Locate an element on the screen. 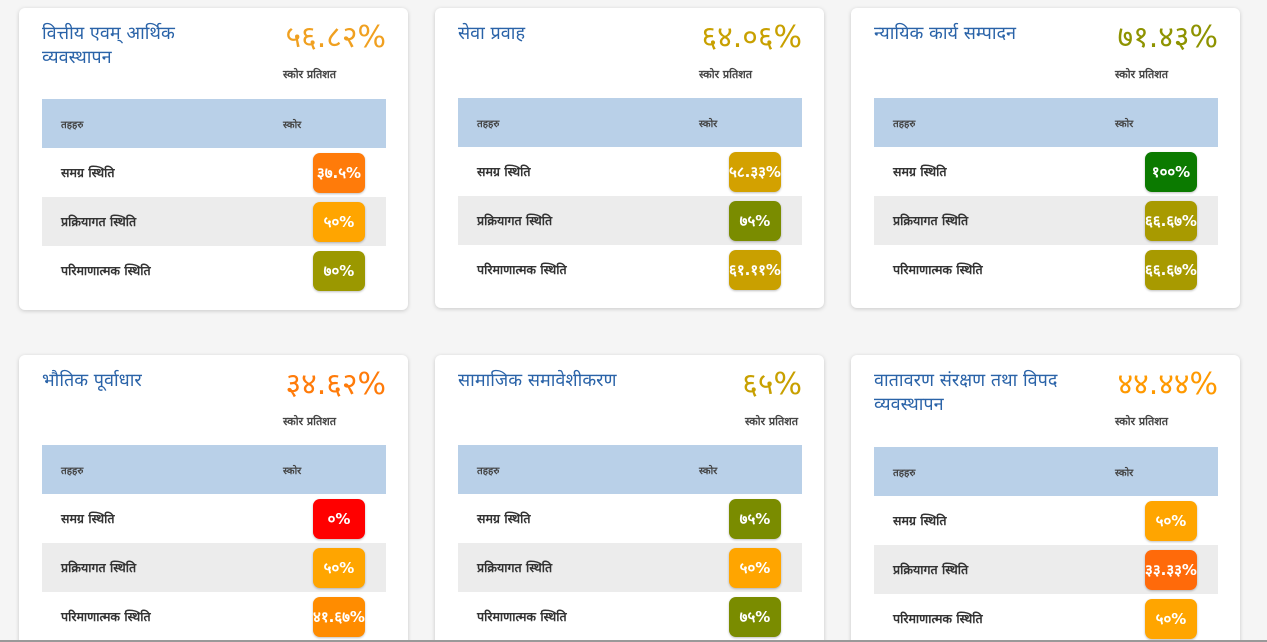 The height and width of the screenshot is (642, 1267). card-percentage: ५६.८२% is located at coordinates (335, 37).